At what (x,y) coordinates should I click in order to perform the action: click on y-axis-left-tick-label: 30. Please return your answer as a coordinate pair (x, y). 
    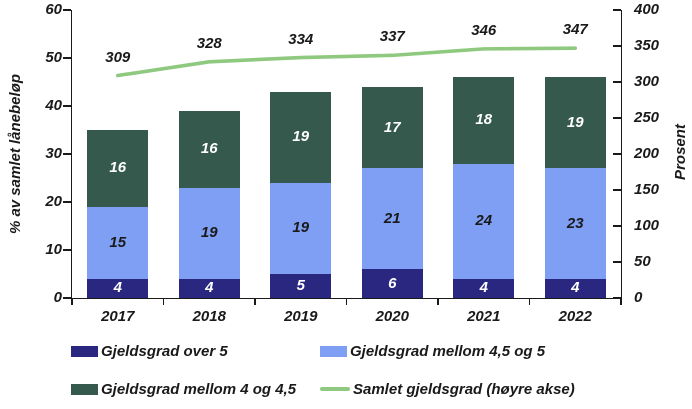
    Looking at the image, I should click on (53, 153).